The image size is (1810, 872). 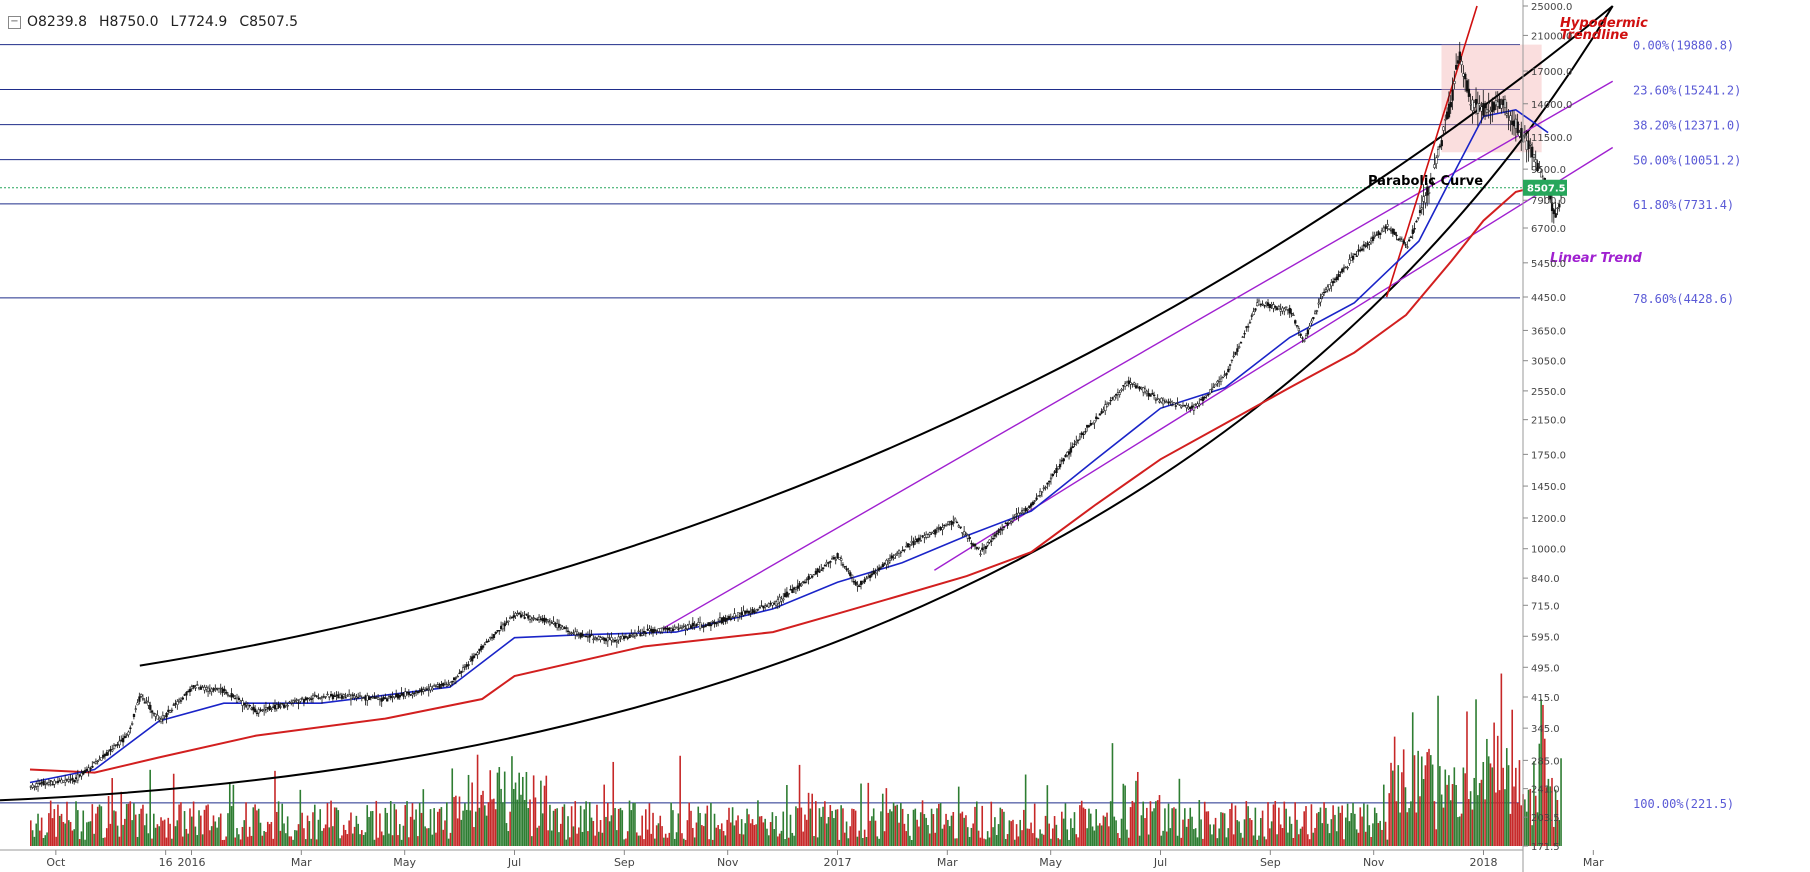 I want to click on y-tick-label: 203.5, so click(x=1545, y=818).